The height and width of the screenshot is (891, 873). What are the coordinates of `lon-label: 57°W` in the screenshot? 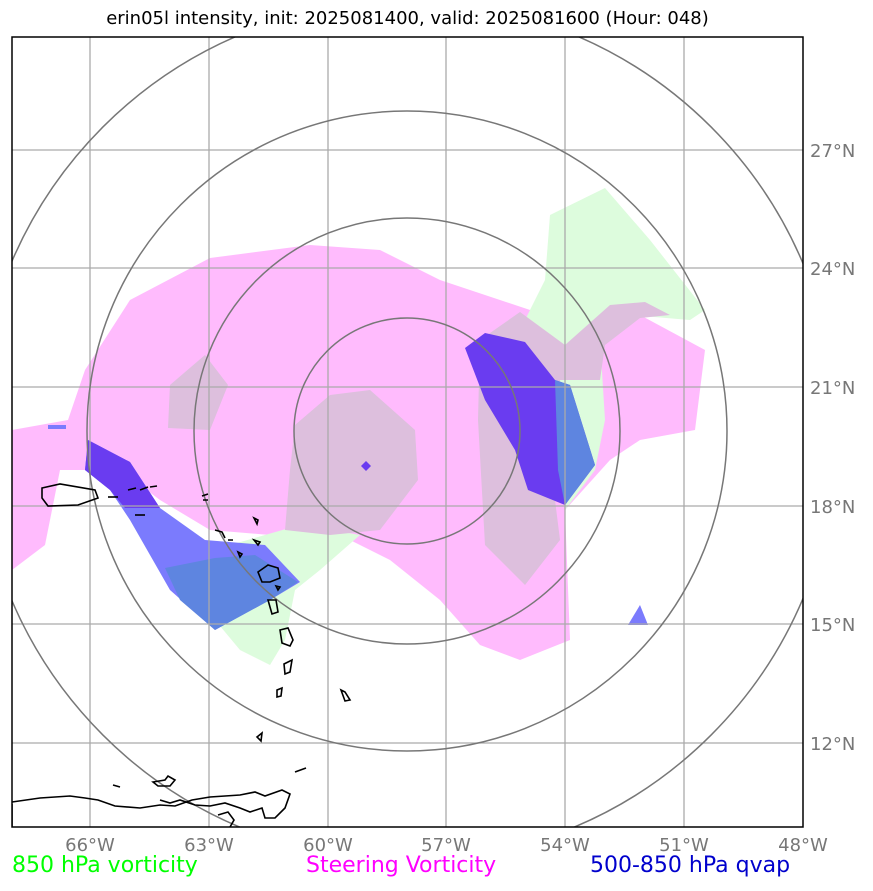 It's located at (446, 845).